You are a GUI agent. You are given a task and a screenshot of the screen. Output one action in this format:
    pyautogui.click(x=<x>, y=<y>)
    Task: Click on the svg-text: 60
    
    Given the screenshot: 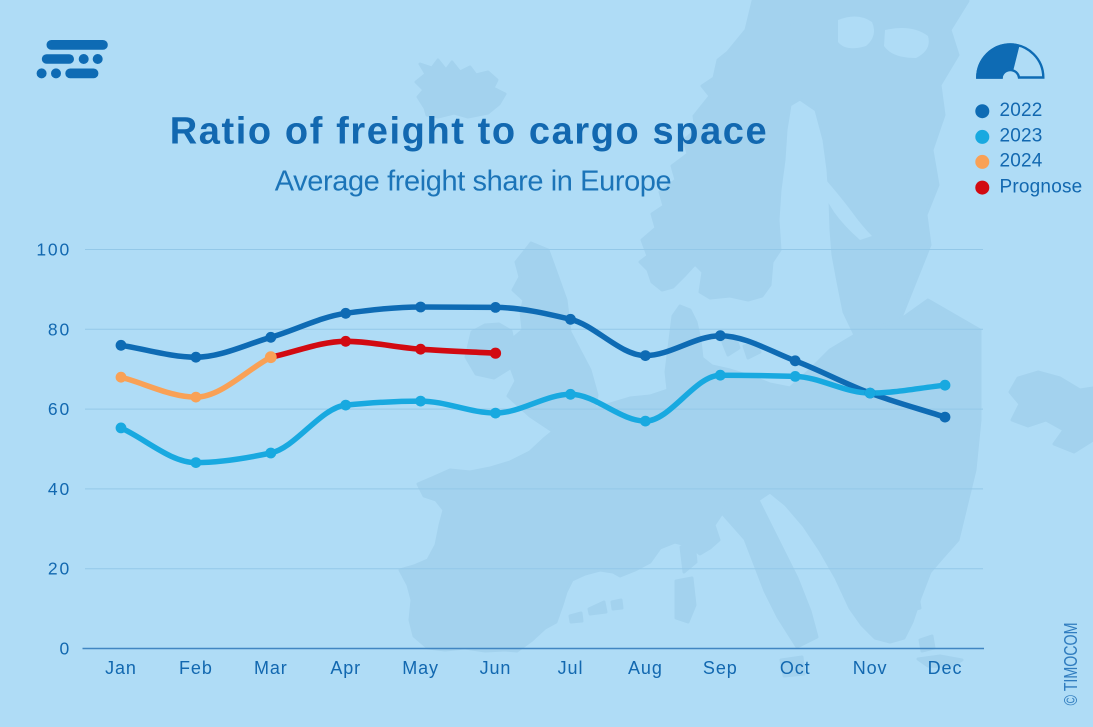 What is the action you would take?
    pyautogui.click(x=59, y=409)
    